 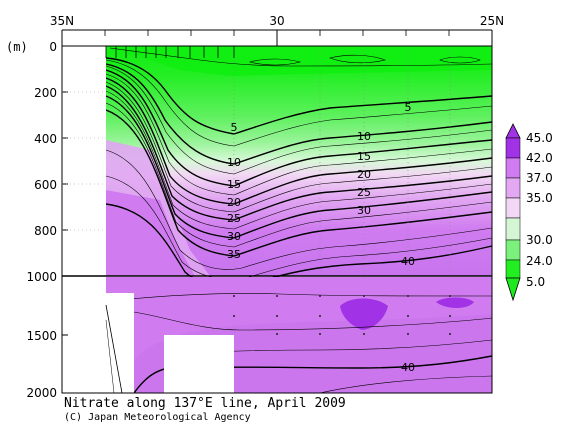 What do you see at coordinates (492, 21) in the screenshot?
I see `top-tick-label-25: 25N` at bounding box center [492, 21].